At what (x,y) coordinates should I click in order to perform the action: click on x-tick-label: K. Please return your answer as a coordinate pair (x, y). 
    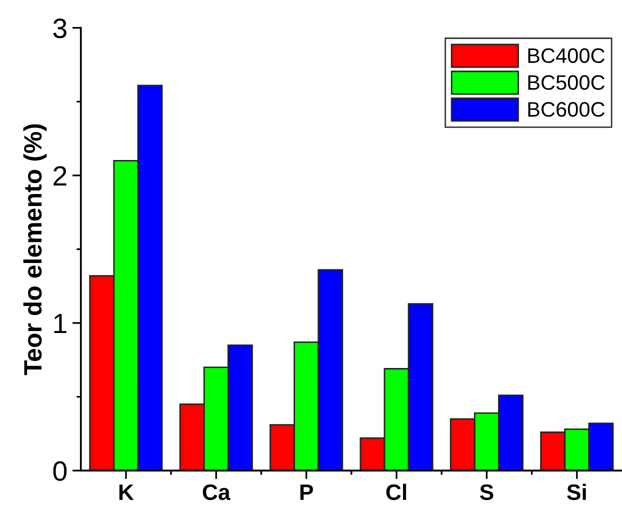
    Looking at the image, I should click on (126, 492).